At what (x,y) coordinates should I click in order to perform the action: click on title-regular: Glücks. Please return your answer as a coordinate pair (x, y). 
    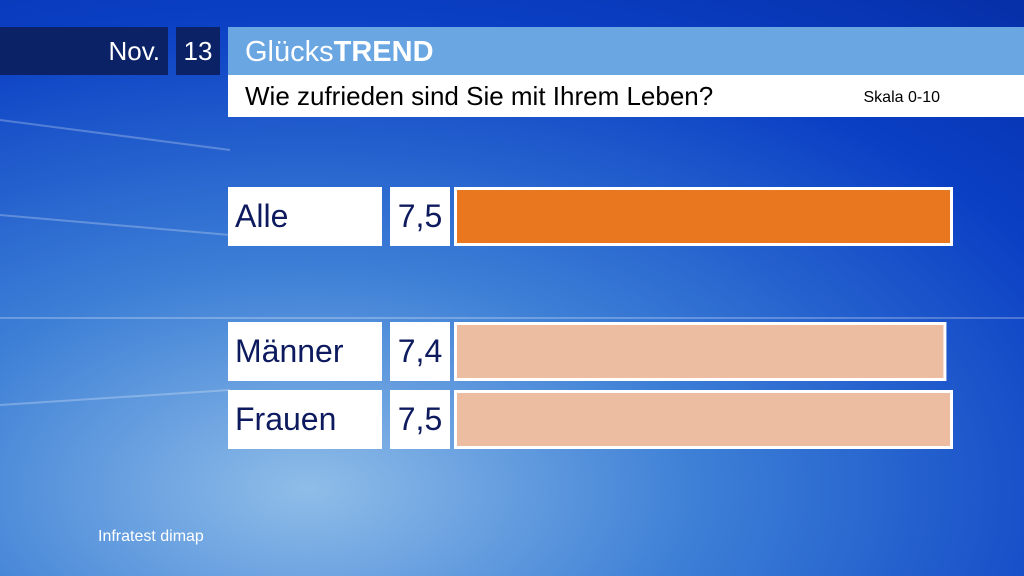
    Looking at the image, I should click on (289, 52).